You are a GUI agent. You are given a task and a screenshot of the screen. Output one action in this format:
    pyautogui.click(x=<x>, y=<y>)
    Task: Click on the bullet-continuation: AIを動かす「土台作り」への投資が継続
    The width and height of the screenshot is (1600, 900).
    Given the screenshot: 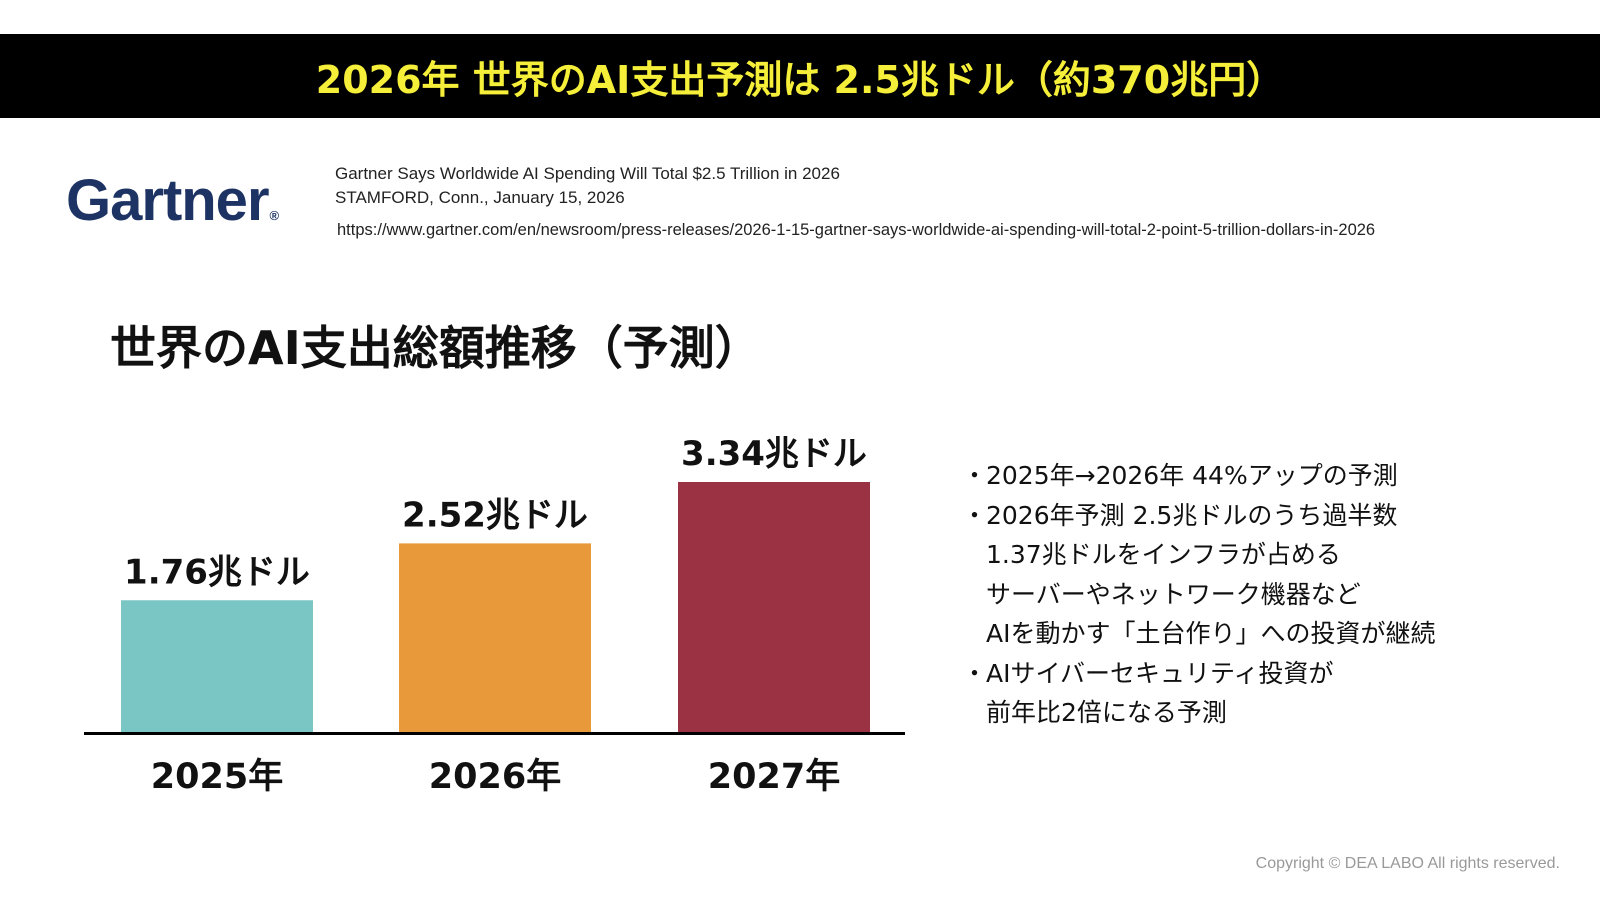 What is the action you would take?
    pyautogui.click(x=1198, y=634)
    